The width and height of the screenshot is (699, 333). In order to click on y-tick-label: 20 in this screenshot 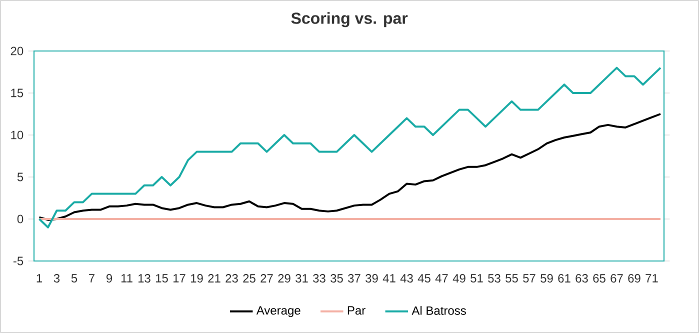, I will do `click(17, 51)`.